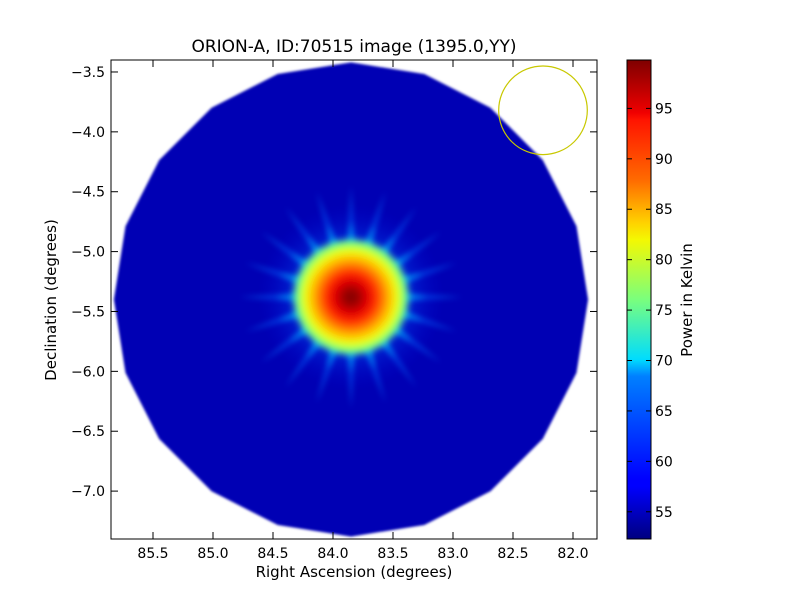 Image resolution: width=800 pixels, height=604 pixels. I want to click on y-tick-label: −4.5, so click(88, 193).